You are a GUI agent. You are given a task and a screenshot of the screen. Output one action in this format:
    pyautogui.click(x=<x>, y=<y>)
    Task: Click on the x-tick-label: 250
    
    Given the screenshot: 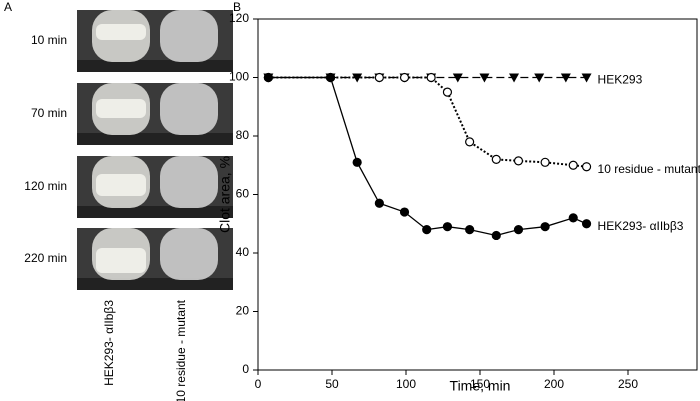 What is the action you would take?
    pyautogui.click(x=628, y=384)
    